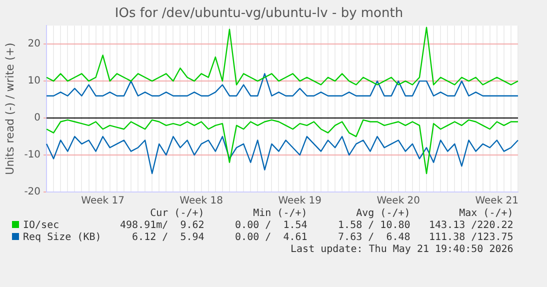 The height and width of the screenshot is (287, 547). I want to click on y-axis-title: Units read (-) / write (+), so click(9, 108).